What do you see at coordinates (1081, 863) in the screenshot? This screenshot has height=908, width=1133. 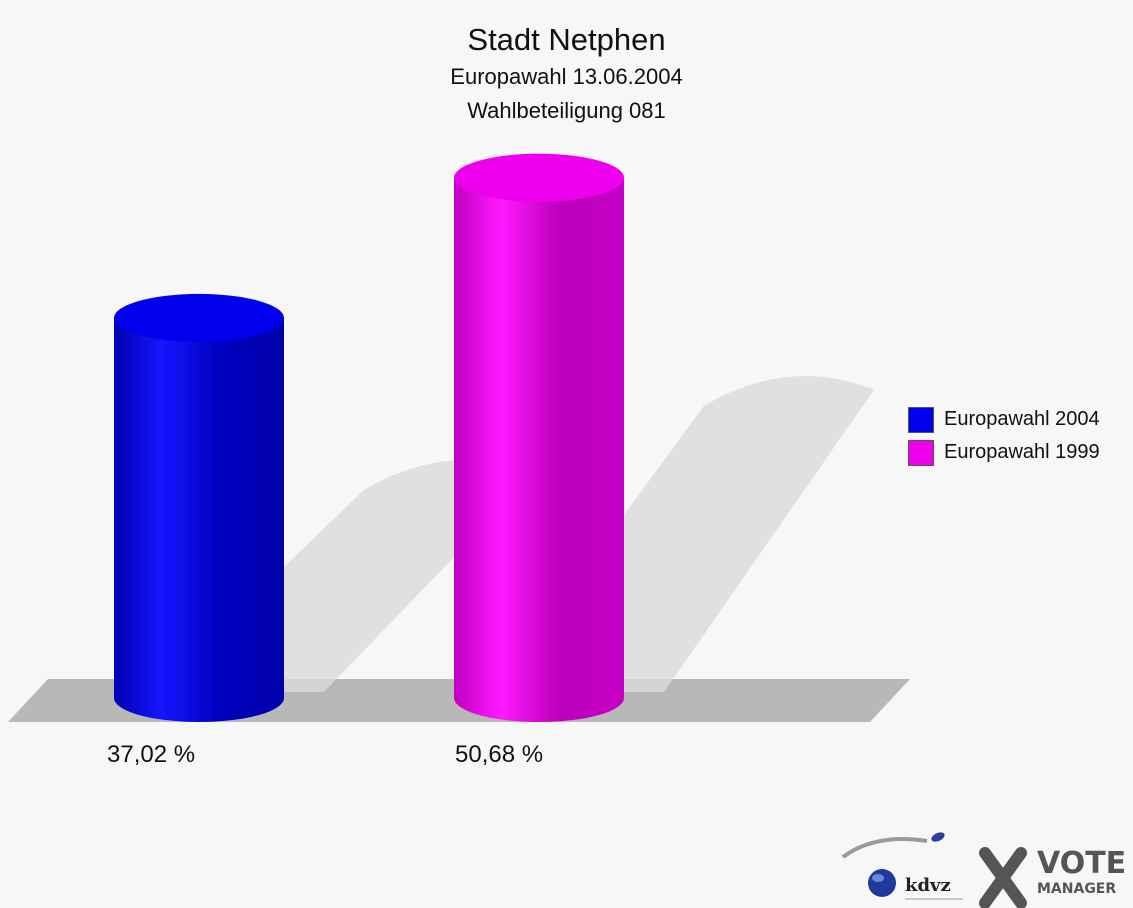 I see `svg-text: VOTE` at bounding box center [1081, 863].